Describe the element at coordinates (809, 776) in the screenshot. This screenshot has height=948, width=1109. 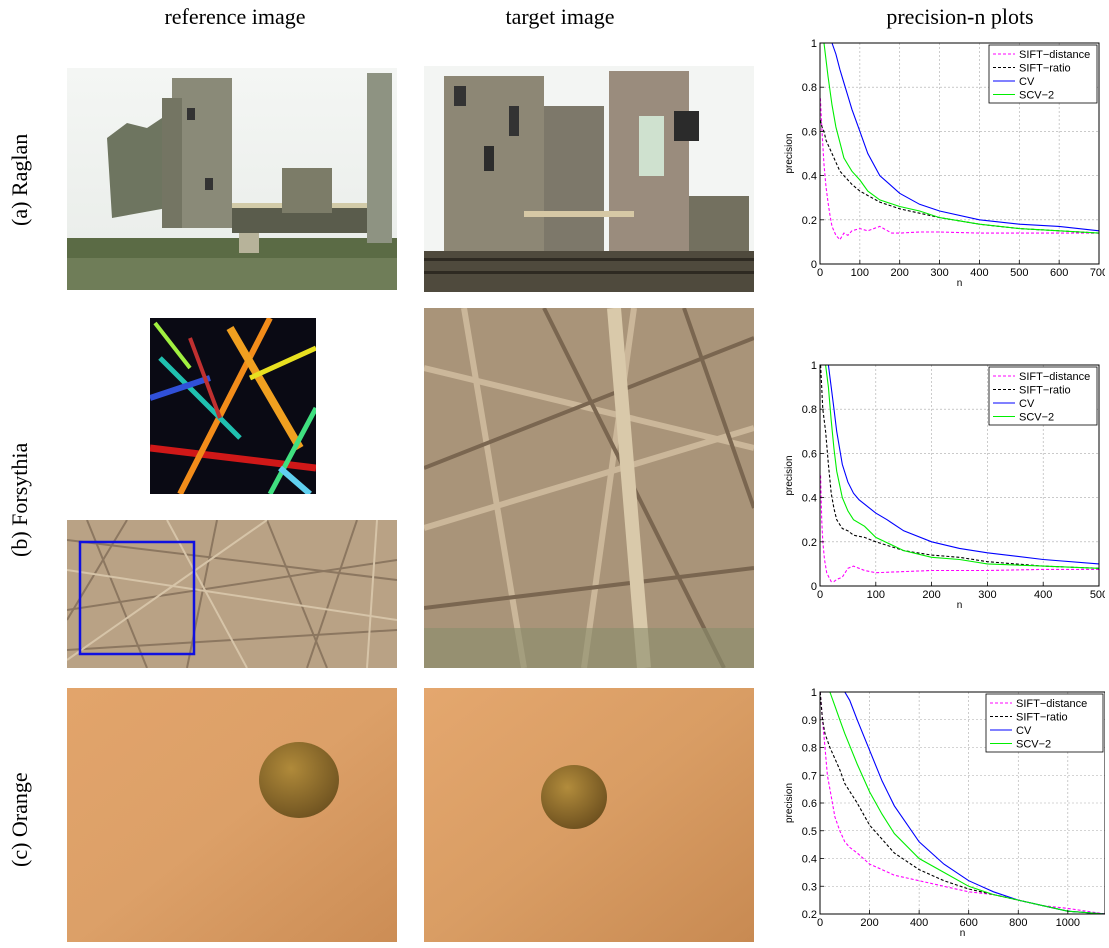
I see `y-tick-label: 0.7` at that location.